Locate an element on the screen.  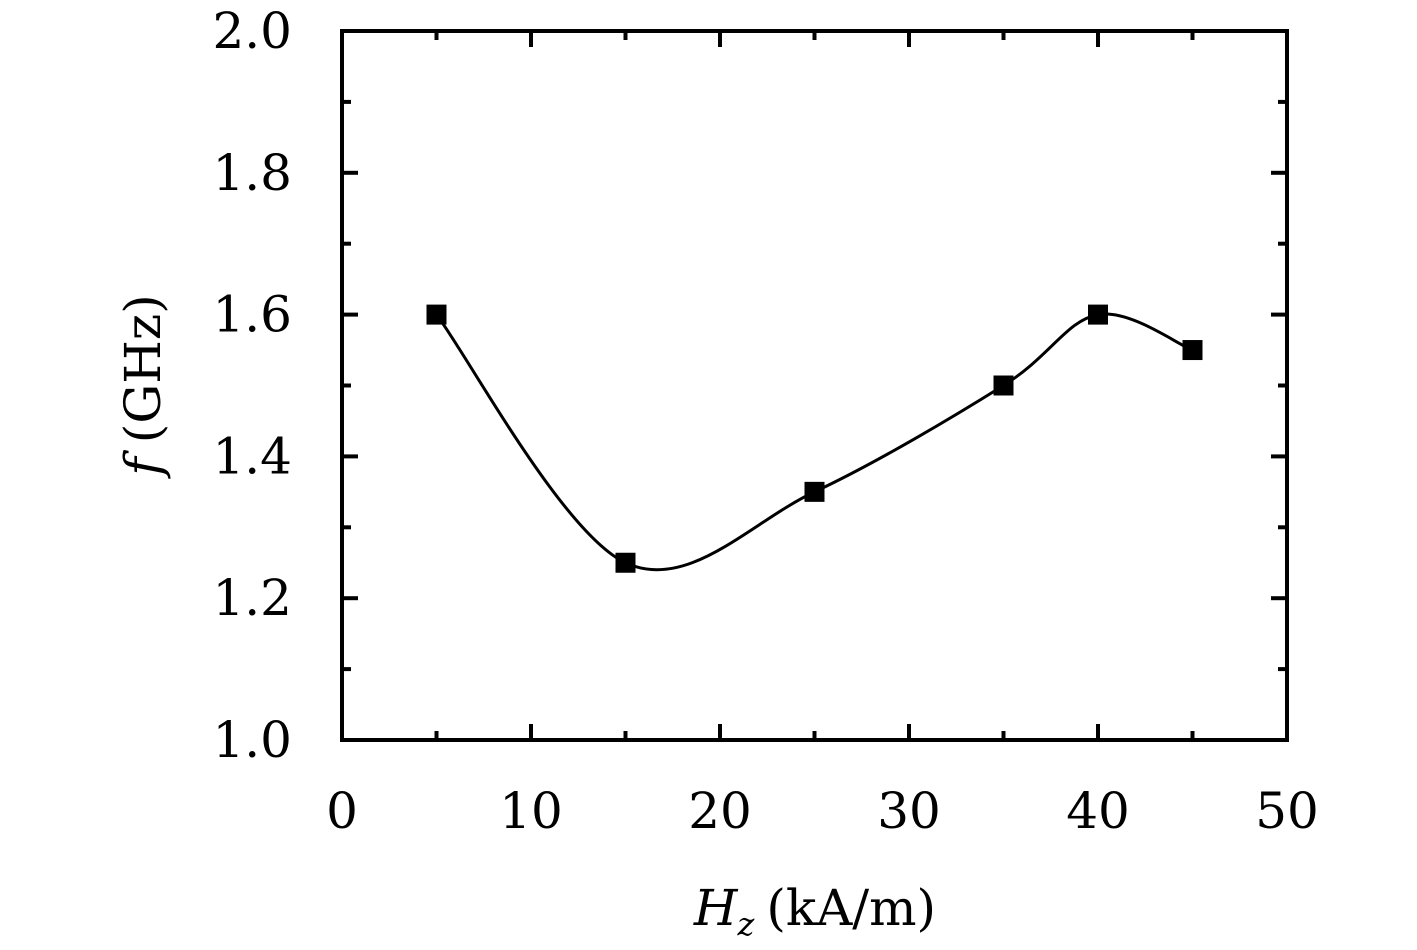
y-tick-label: 1.0 is located at coordinates (252, 740).